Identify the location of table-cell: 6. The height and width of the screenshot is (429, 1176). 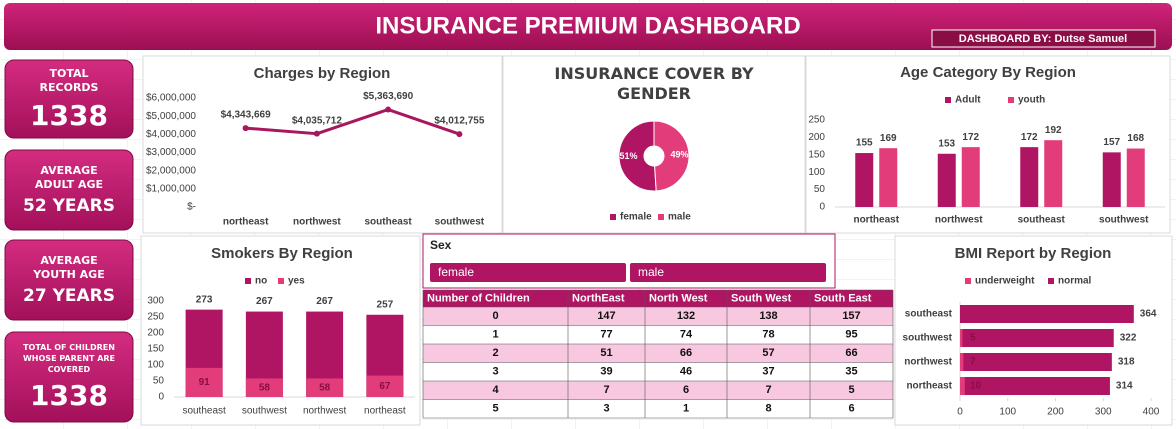
(851, 409).